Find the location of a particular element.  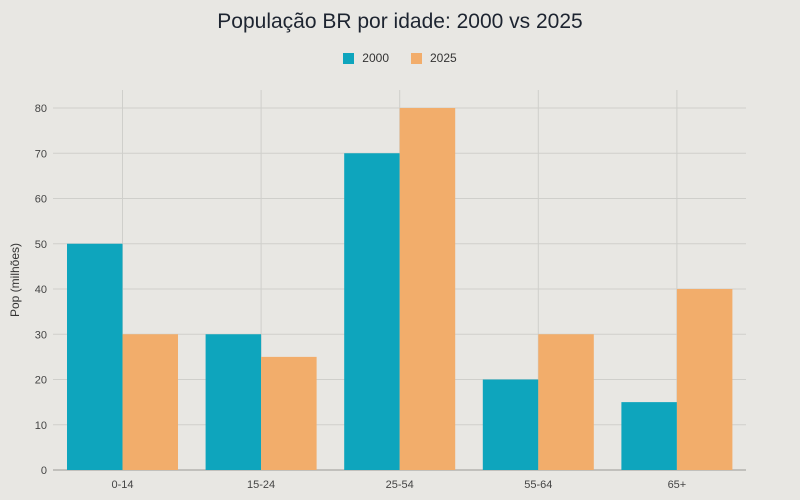

y-tick-label-50: 50 is located at coordinates (41, 245).